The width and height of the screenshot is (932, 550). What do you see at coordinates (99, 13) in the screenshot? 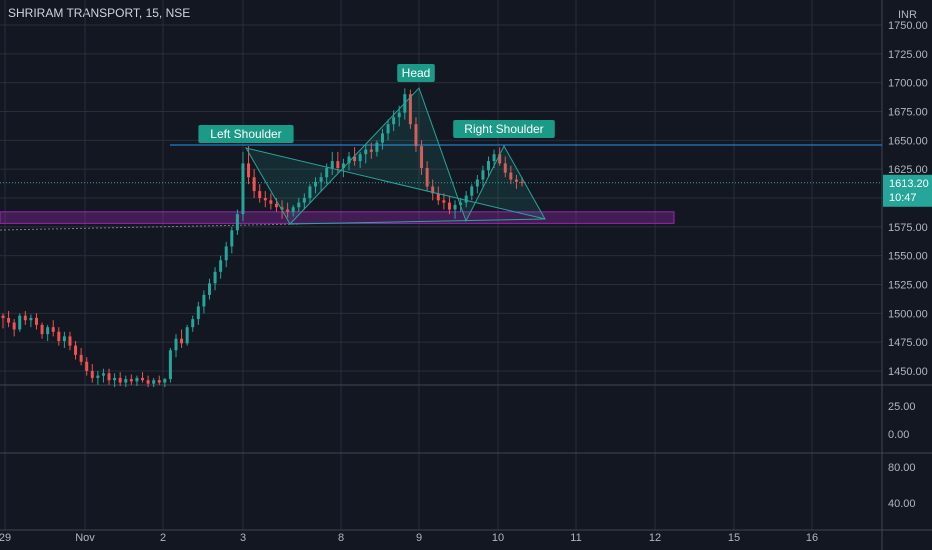
I see `chart-title: SHRIRAM TRANSPORT, 15, NSE` at bounding box center [99, 13].